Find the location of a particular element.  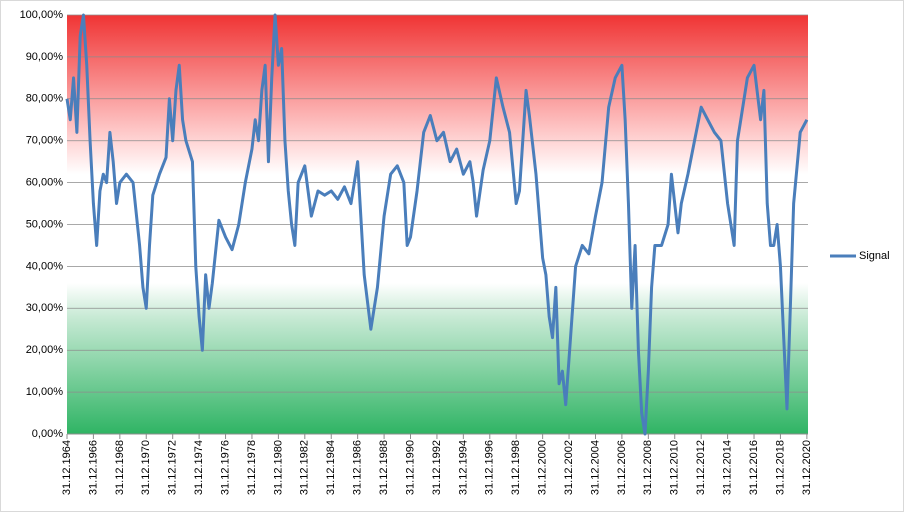

y-tick-label: 50,00% is located at coordinates (45, 224).